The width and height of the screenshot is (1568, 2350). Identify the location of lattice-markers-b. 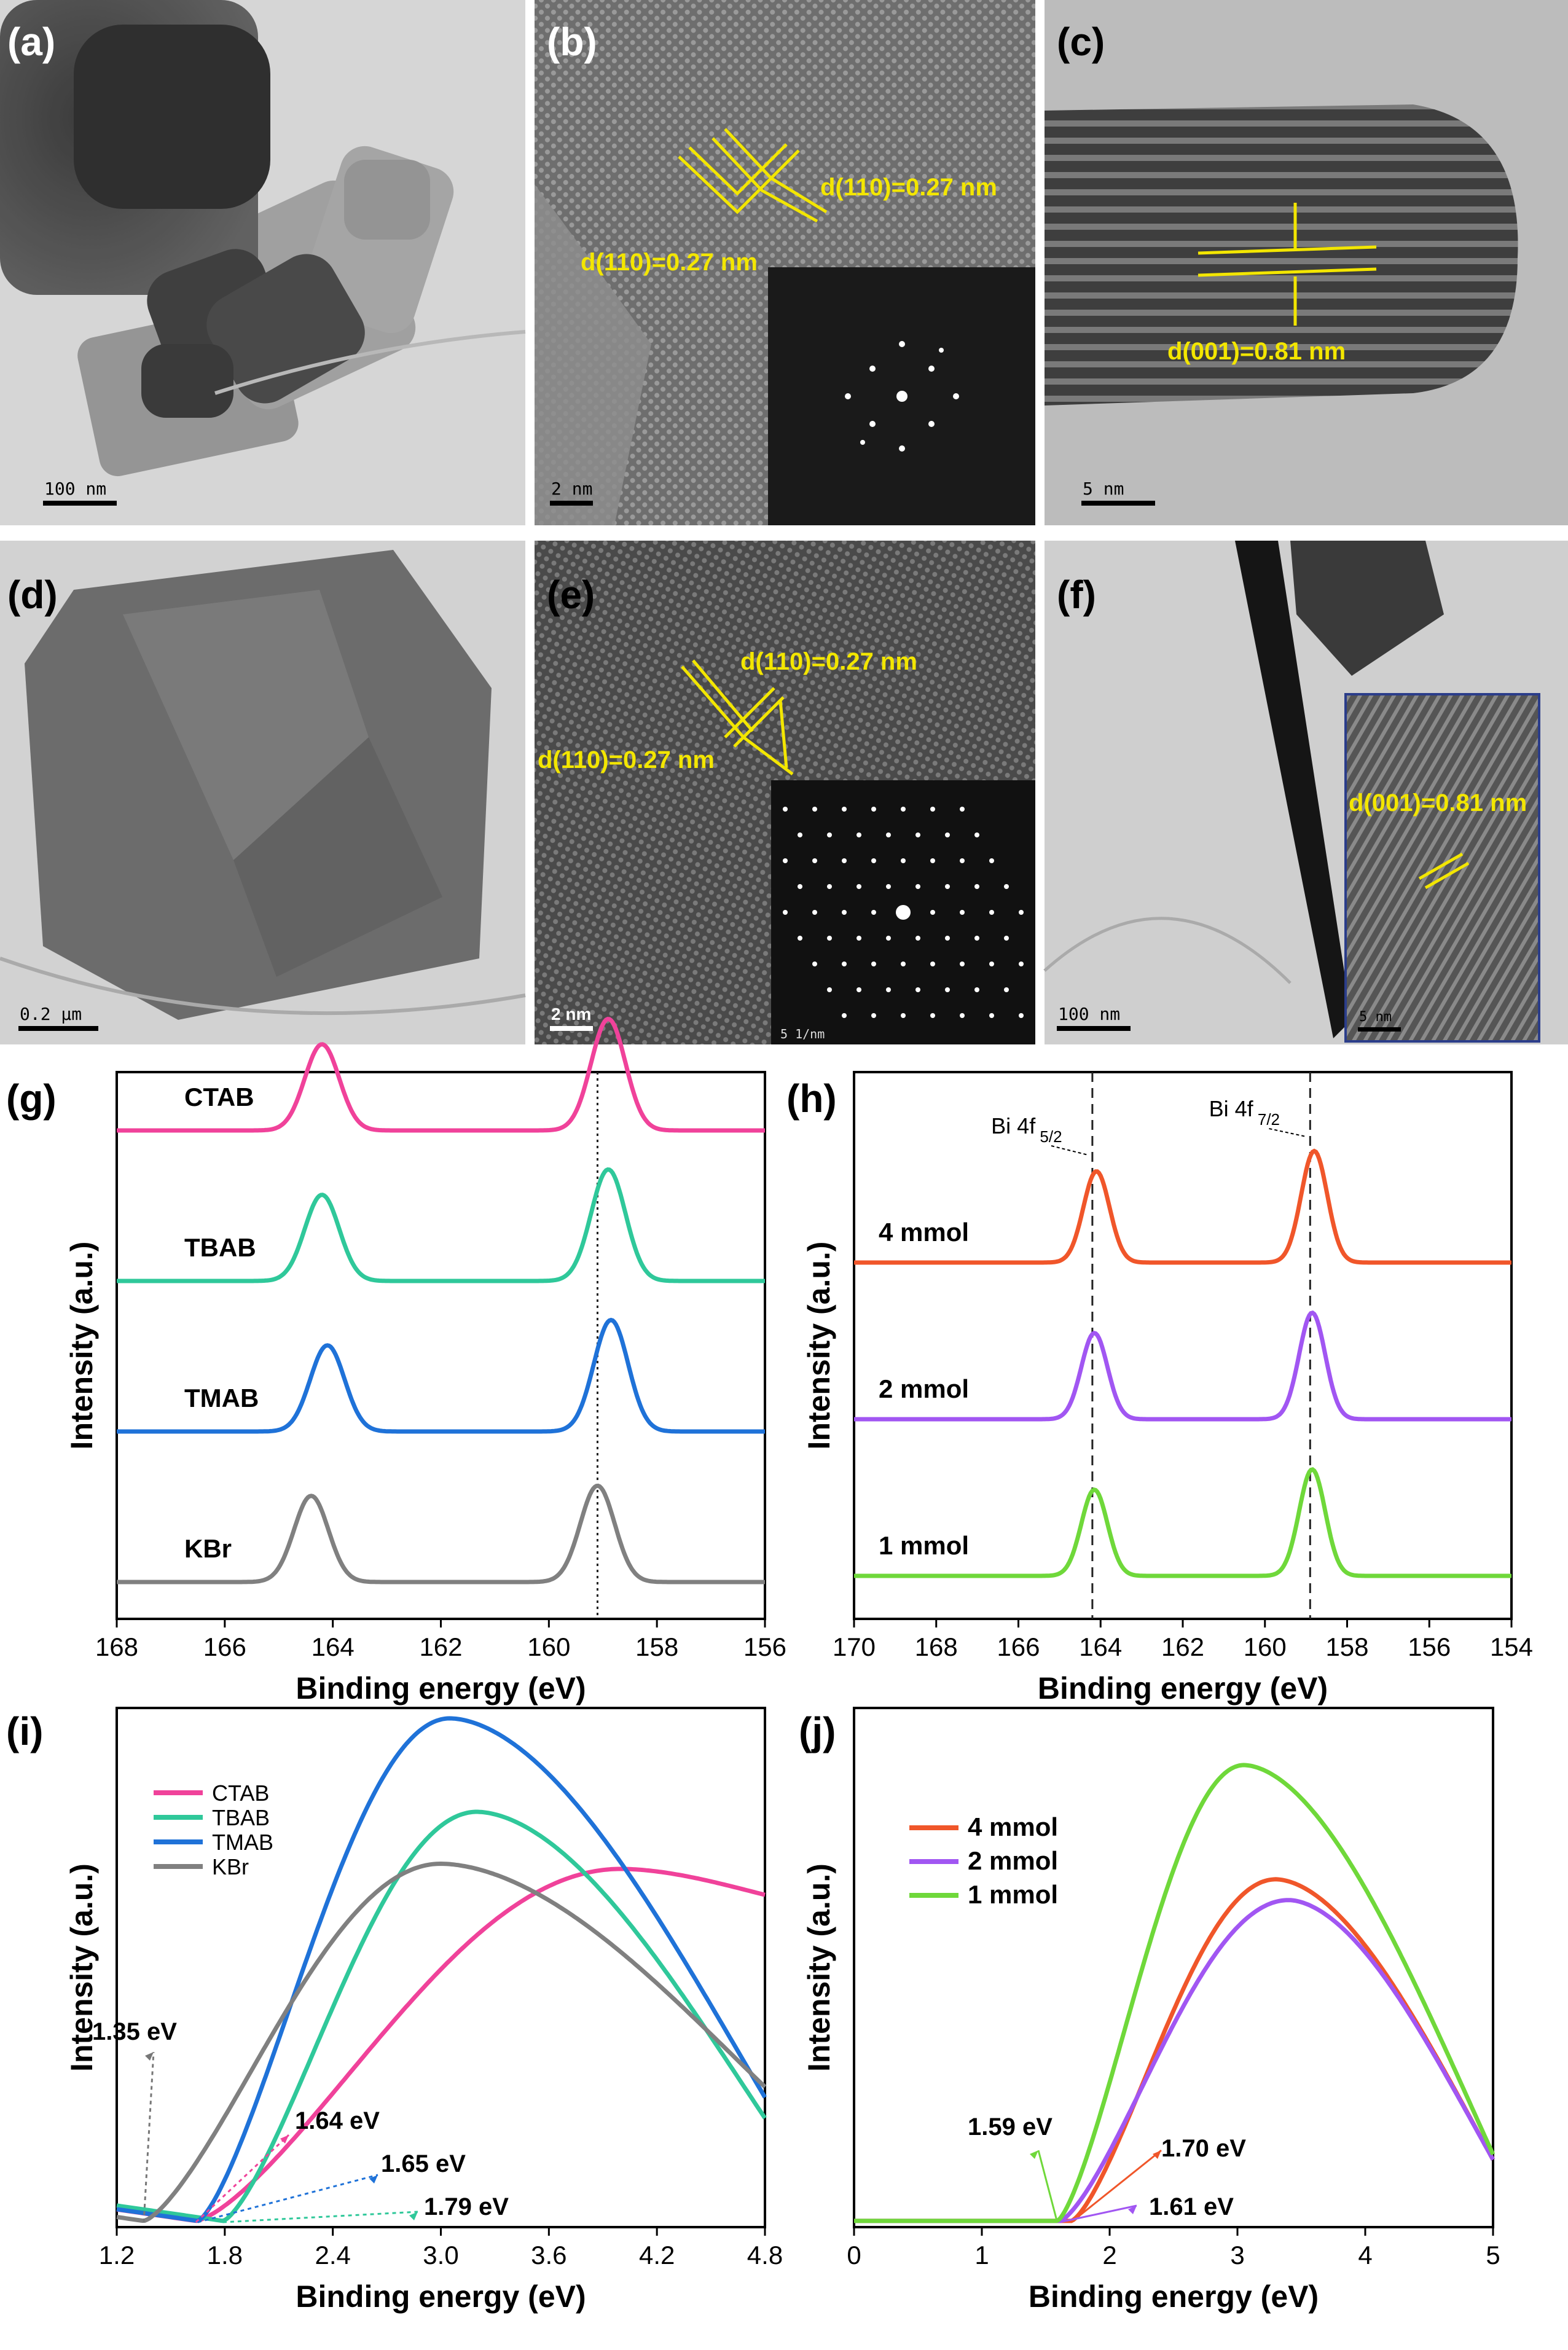
(753, 176).